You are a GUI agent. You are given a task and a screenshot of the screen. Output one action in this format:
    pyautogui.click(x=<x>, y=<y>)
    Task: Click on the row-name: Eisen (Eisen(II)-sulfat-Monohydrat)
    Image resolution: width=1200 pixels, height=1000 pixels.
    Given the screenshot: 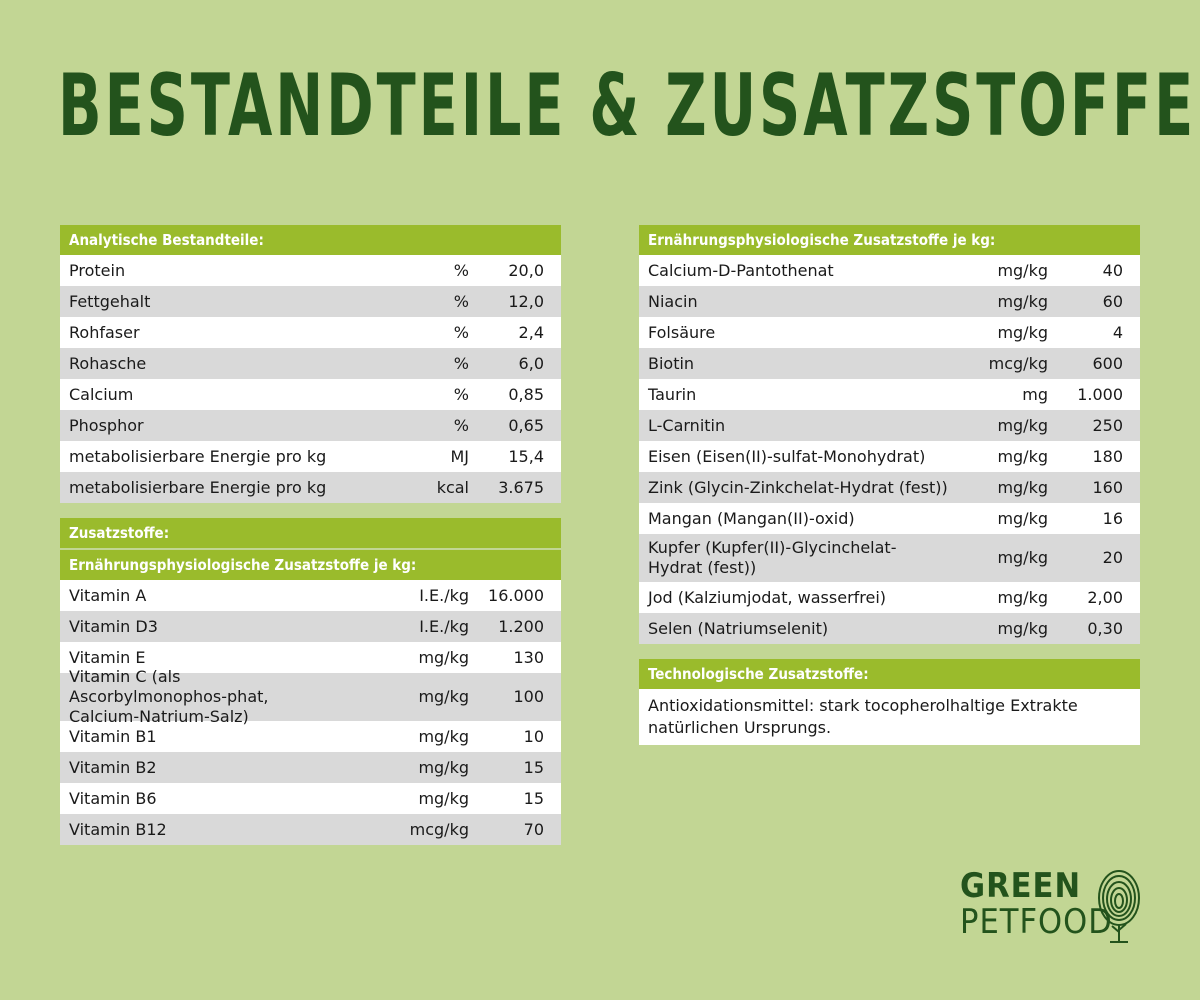 What is the action you would take?
    pyautogui.click(x=787, y=456)
    